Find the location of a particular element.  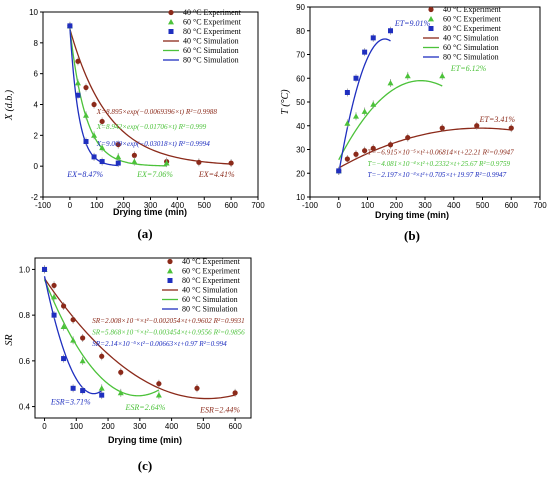

y-tick-label: 10 is located at coordinates (300, 197).